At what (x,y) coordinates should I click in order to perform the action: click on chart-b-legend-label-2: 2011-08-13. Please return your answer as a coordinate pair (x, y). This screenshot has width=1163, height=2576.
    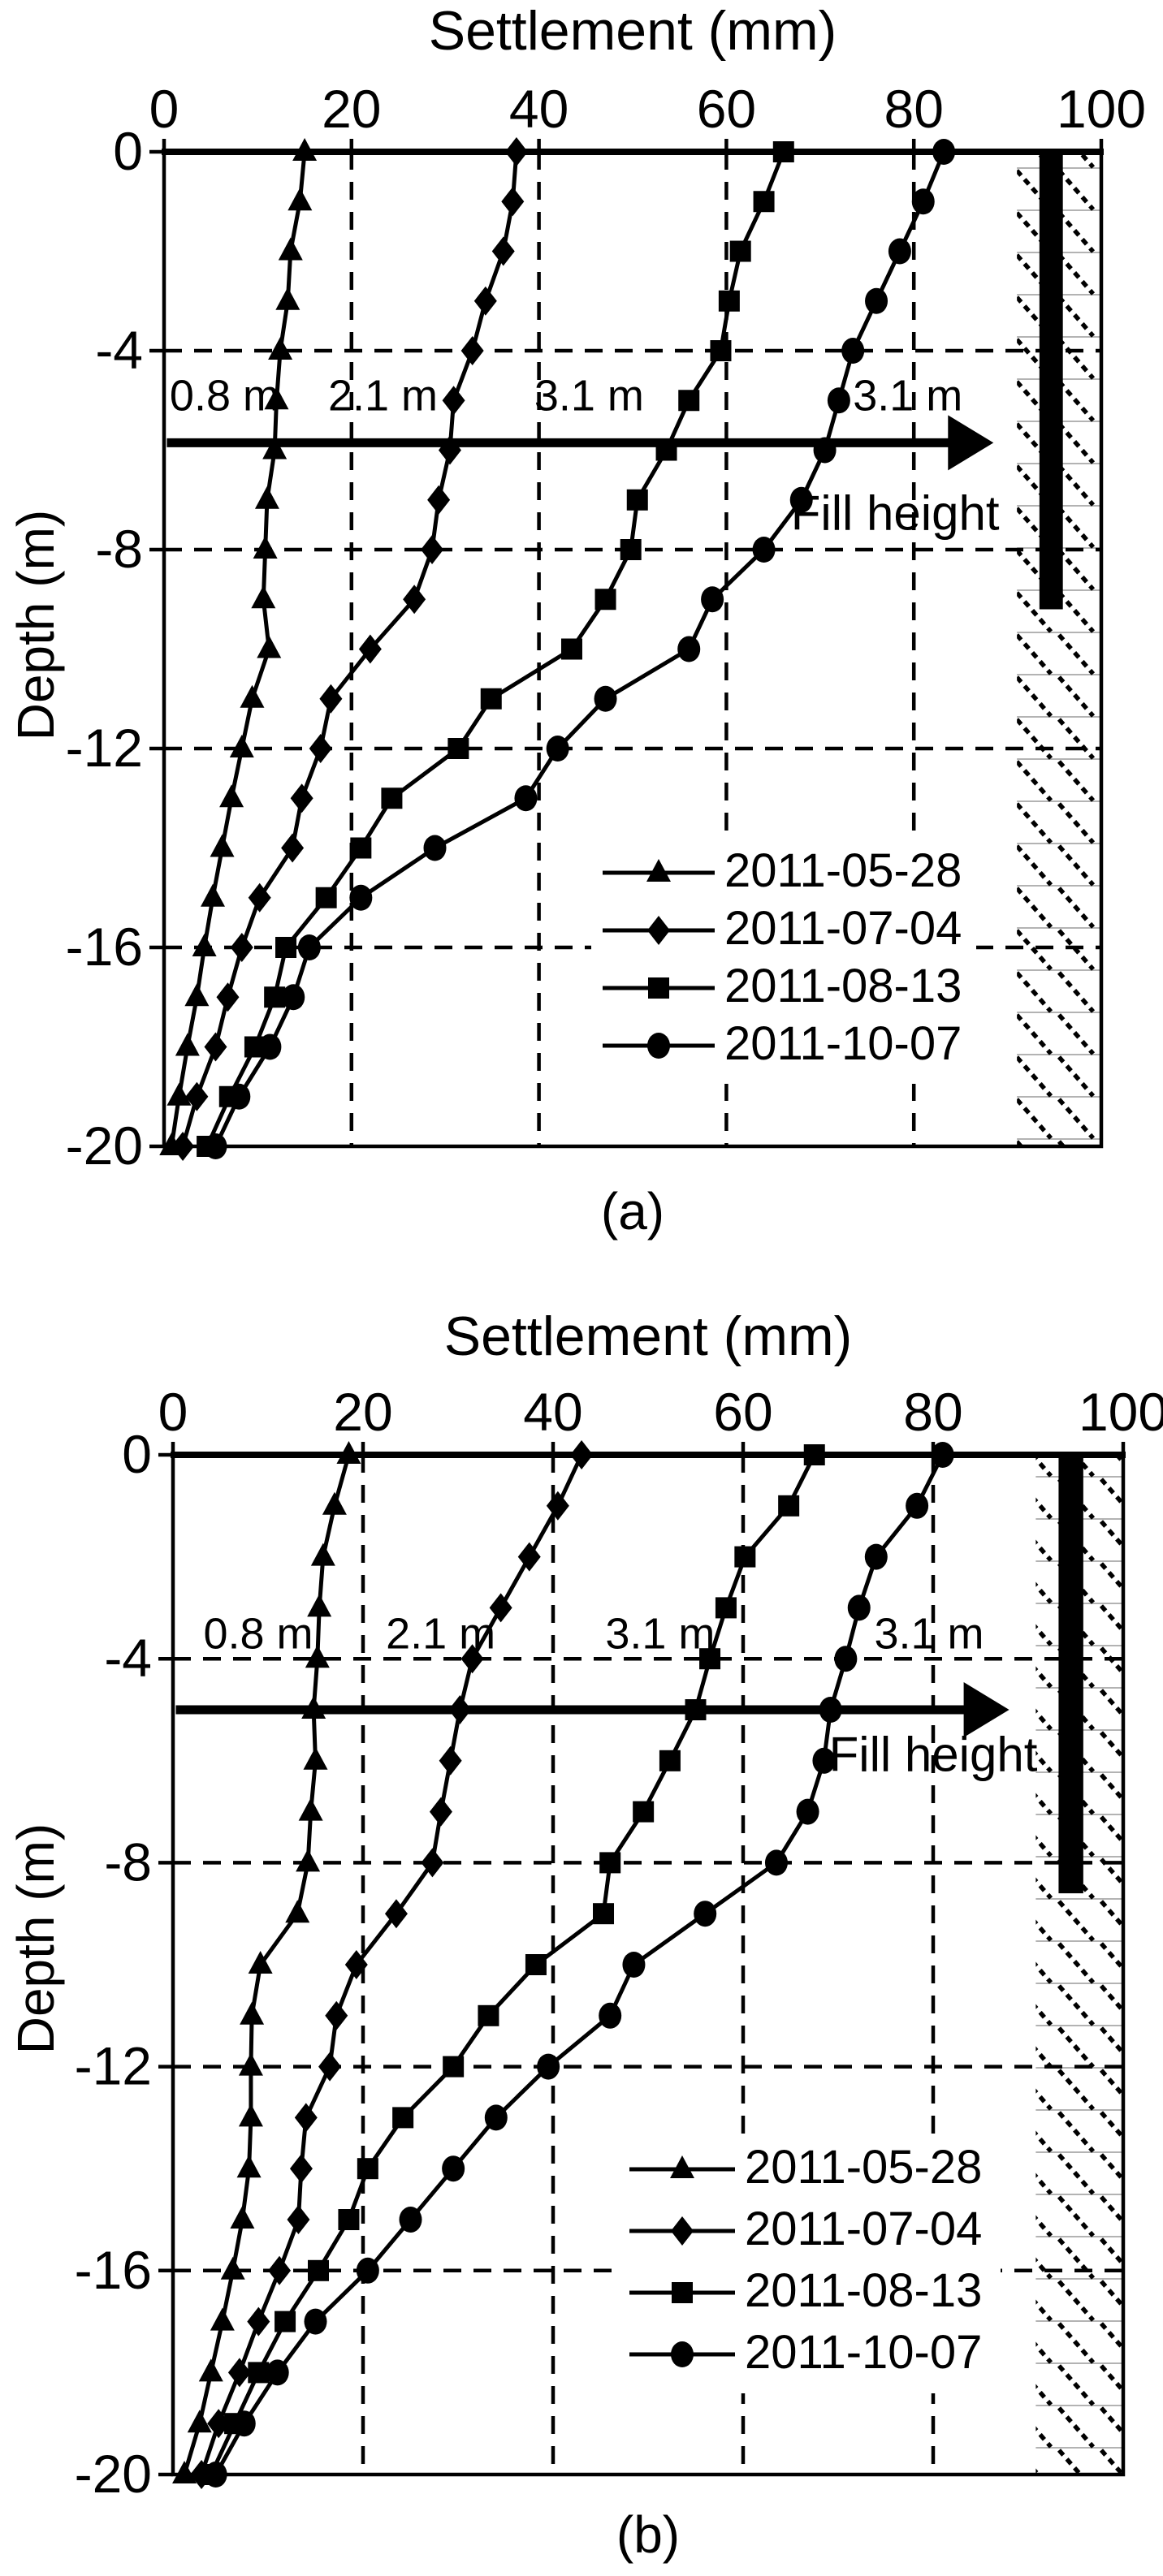
    Looking at the image, I should click on (863, 2290).